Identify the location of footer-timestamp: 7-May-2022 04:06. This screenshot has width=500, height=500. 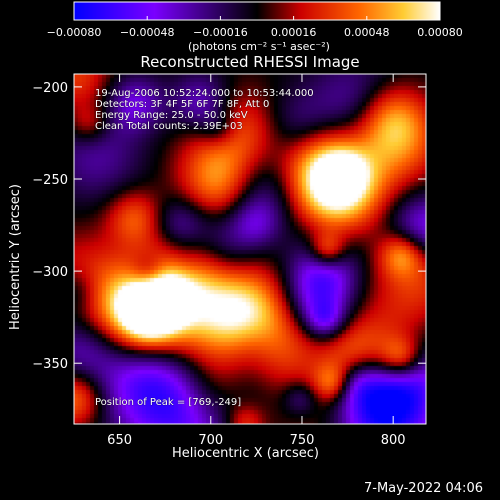
(423, 488).